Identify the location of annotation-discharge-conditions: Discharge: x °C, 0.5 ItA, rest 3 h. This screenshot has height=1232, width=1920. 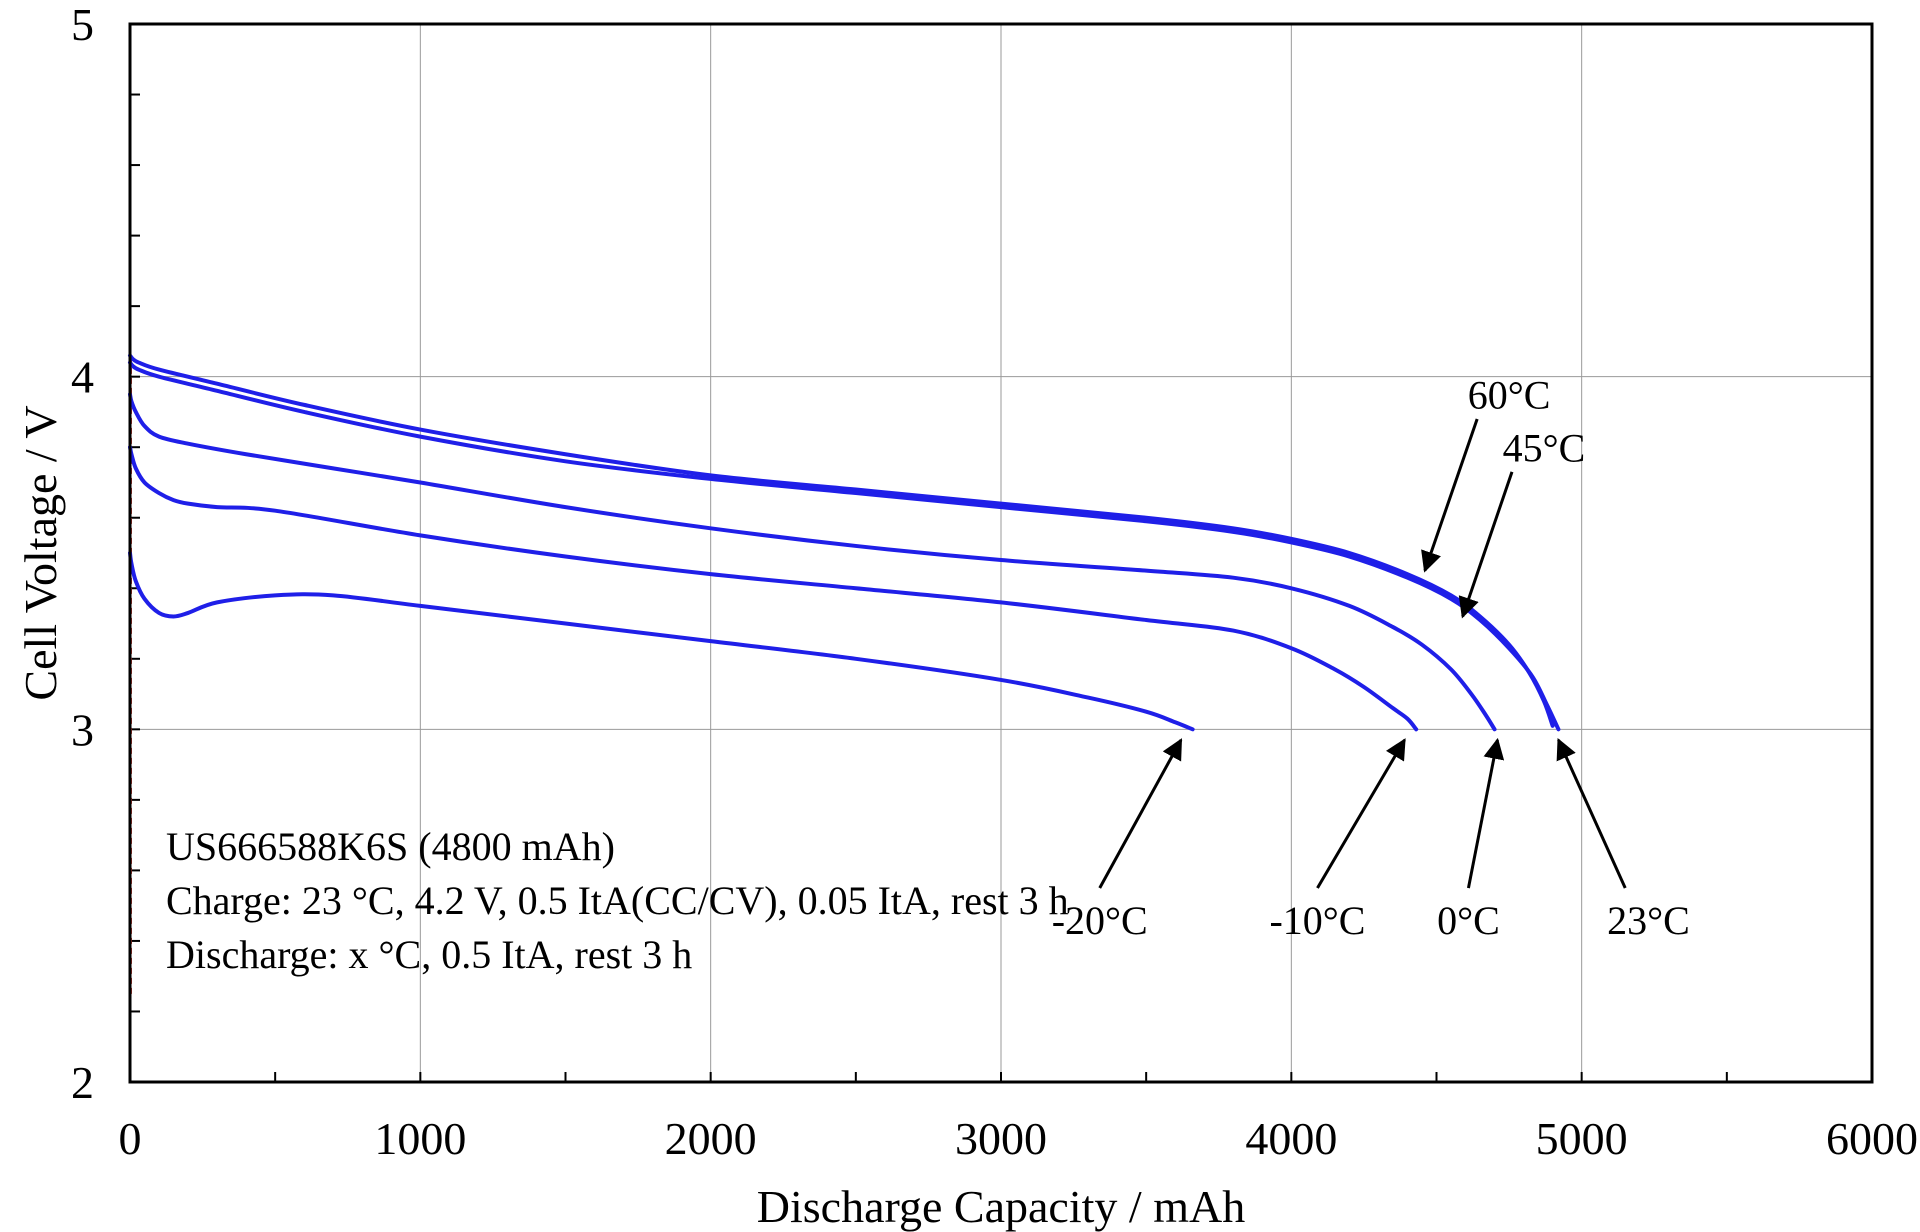
(429, 954).